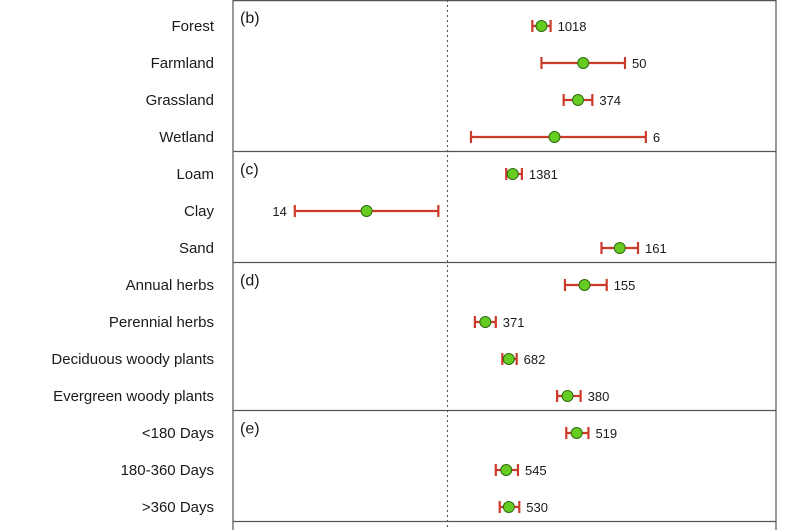 The height and width of the screenshot is (530, 800). I want to click on category-label: Wetland, so click(186, 137).